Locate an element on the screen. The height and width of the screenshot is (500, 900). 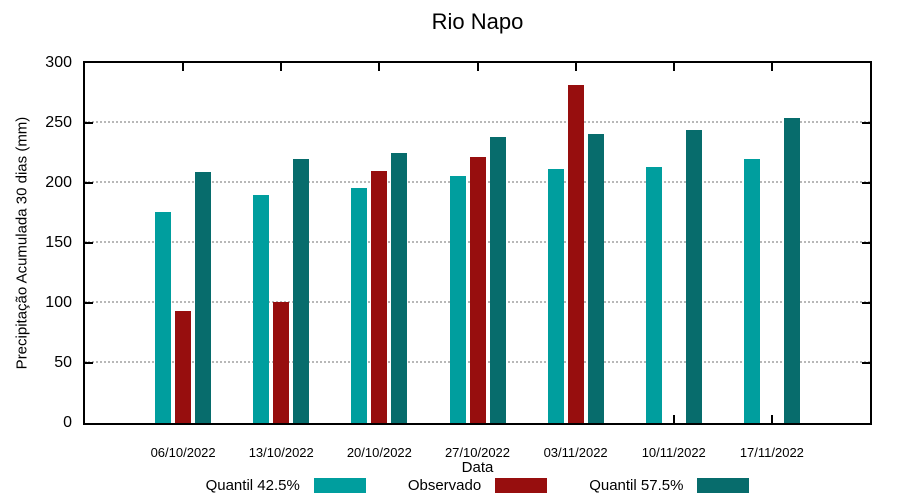
bar-quantil-42-5--03-11-2022 is located at coordinates (555, 295).